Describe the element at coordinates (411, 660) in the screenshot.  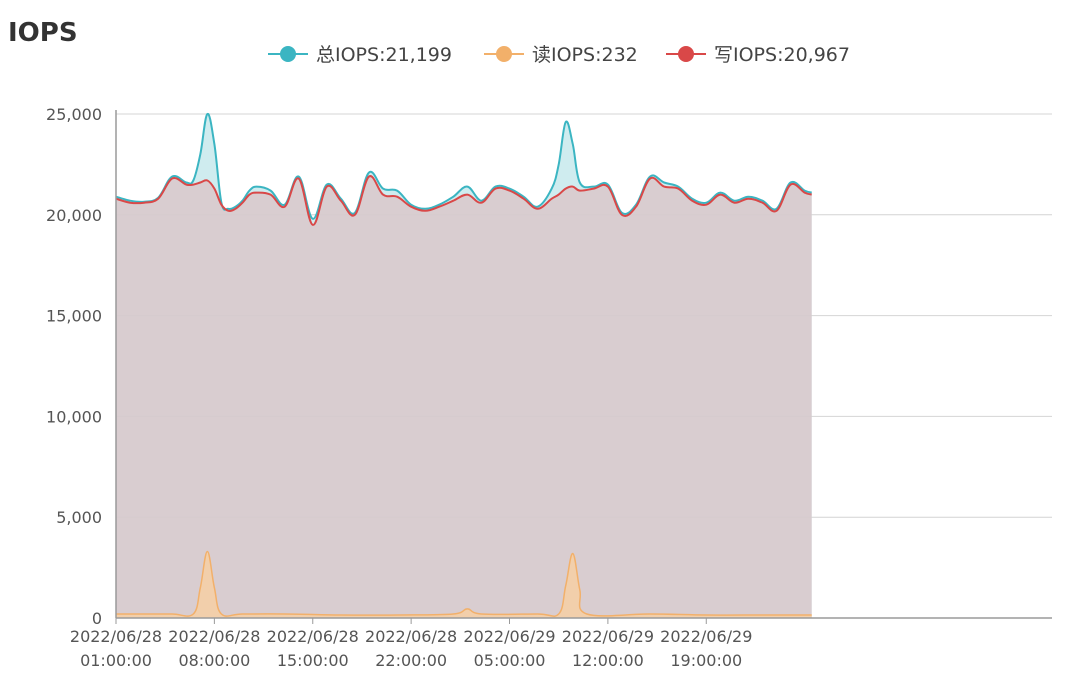
I see `x-tick-time-3: 22:00:00` at that location.